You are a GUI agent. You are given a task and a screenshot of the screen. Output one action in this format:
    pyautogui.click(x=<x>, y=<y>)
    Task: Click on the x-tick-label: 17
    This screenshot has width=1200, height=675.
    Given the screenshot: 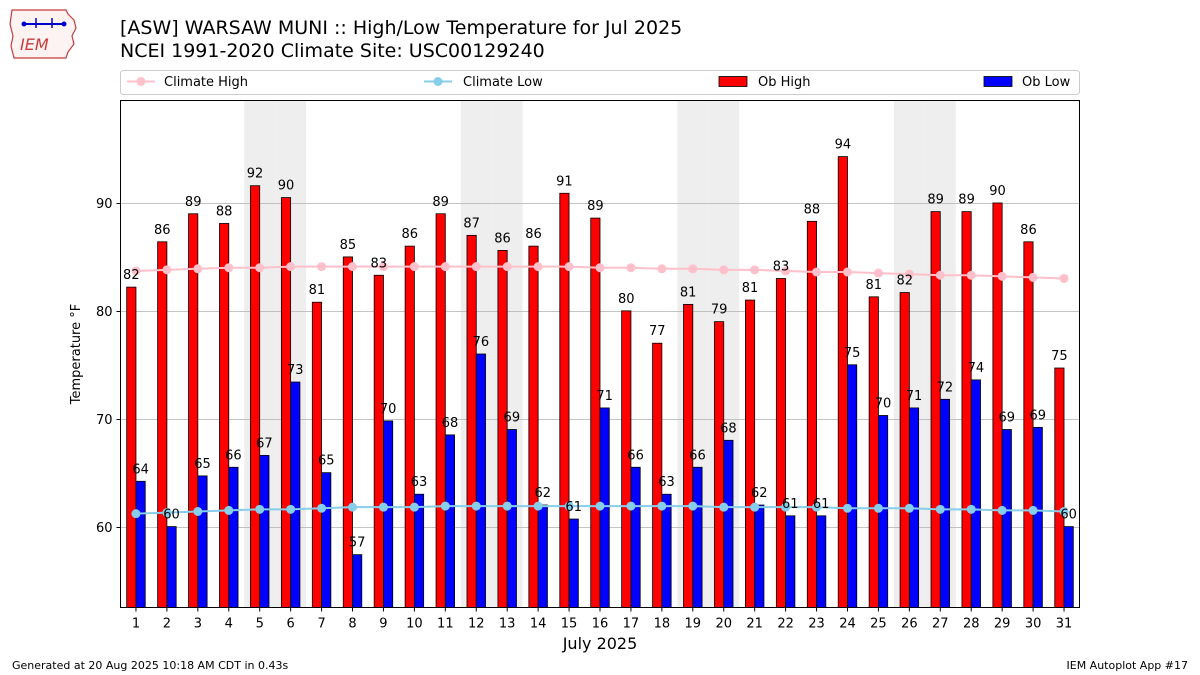 What is the action you would take?
    pyautogui.click(x=631, y=624)
    